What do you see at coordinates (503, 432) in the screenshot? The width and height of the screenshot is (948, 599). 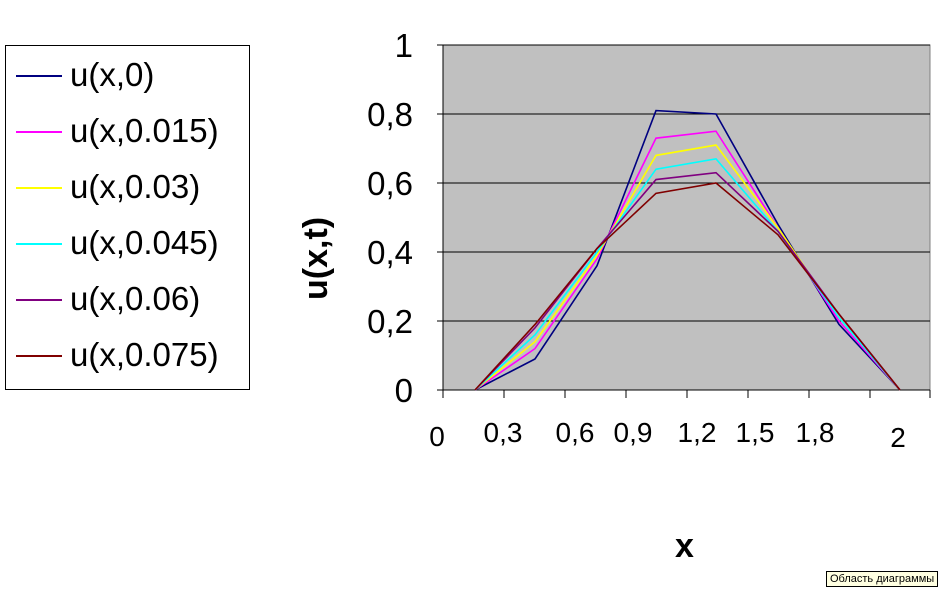 I see `x-tick-label: 0,3` at bounding box center [503, 432].